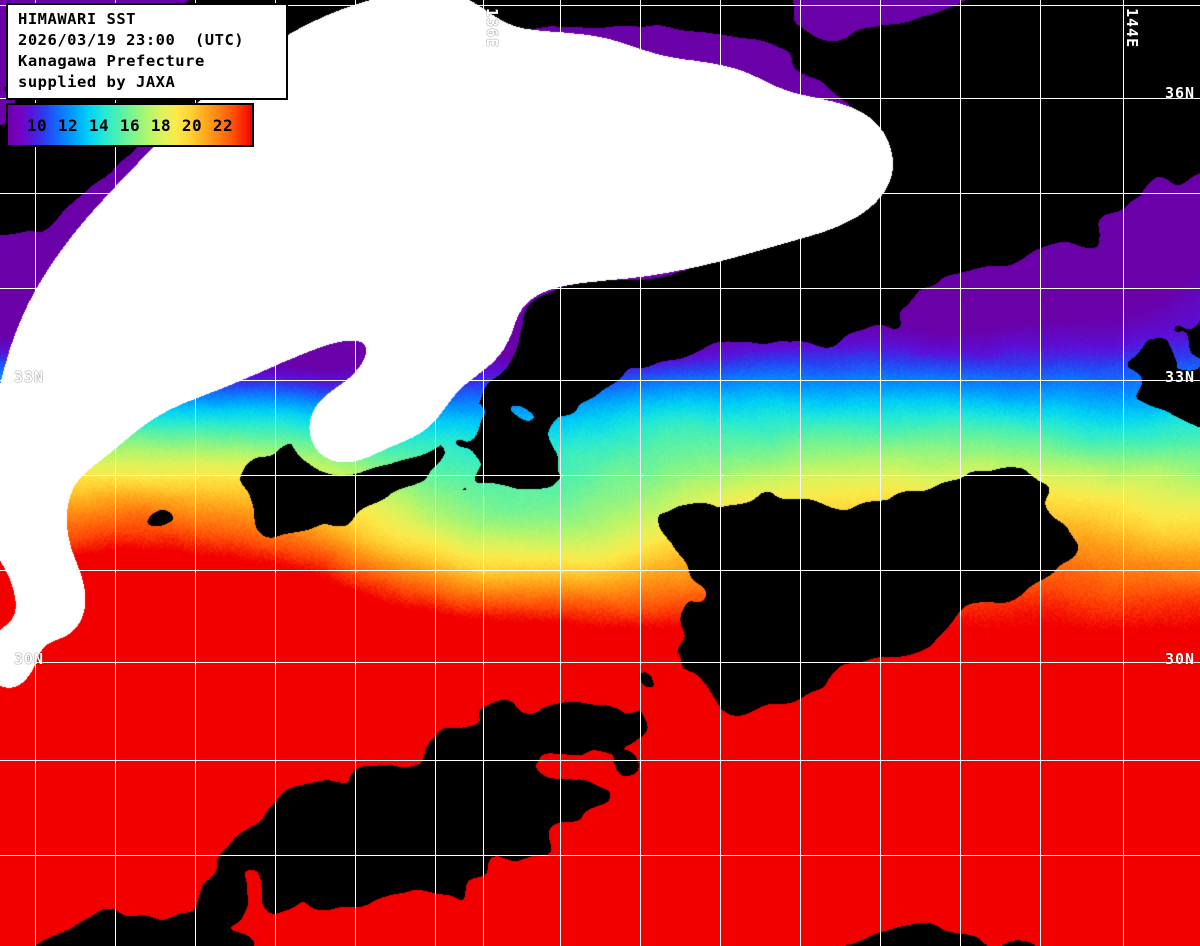  I want to click on colorbar-tick-12: 12, so click(68, 125).